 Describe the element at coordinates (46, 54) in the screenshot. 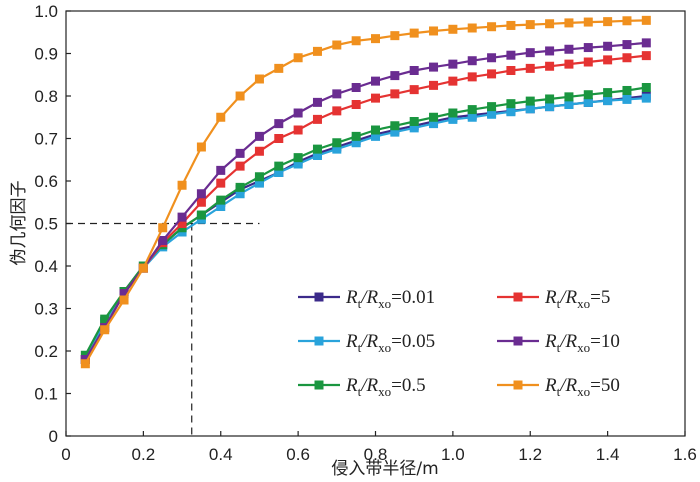

I see `y-tick-label: 0.9` at that location.